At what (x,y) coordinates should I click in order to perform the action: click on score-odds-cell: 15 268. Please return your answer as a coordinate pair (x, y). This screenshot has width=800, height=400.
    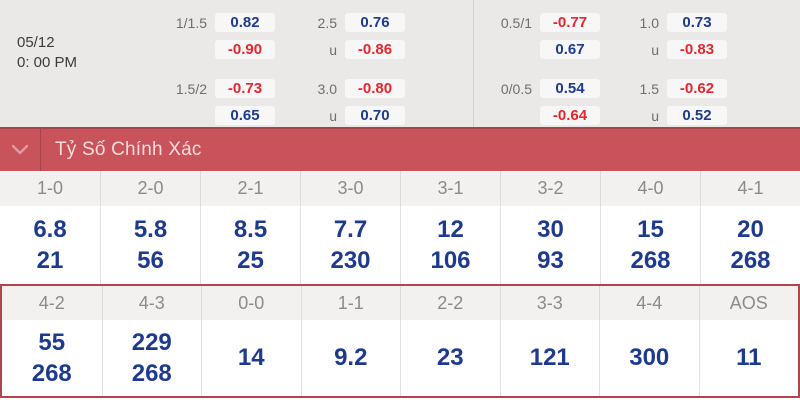
    Looking at the image, I should click on (650, 245).